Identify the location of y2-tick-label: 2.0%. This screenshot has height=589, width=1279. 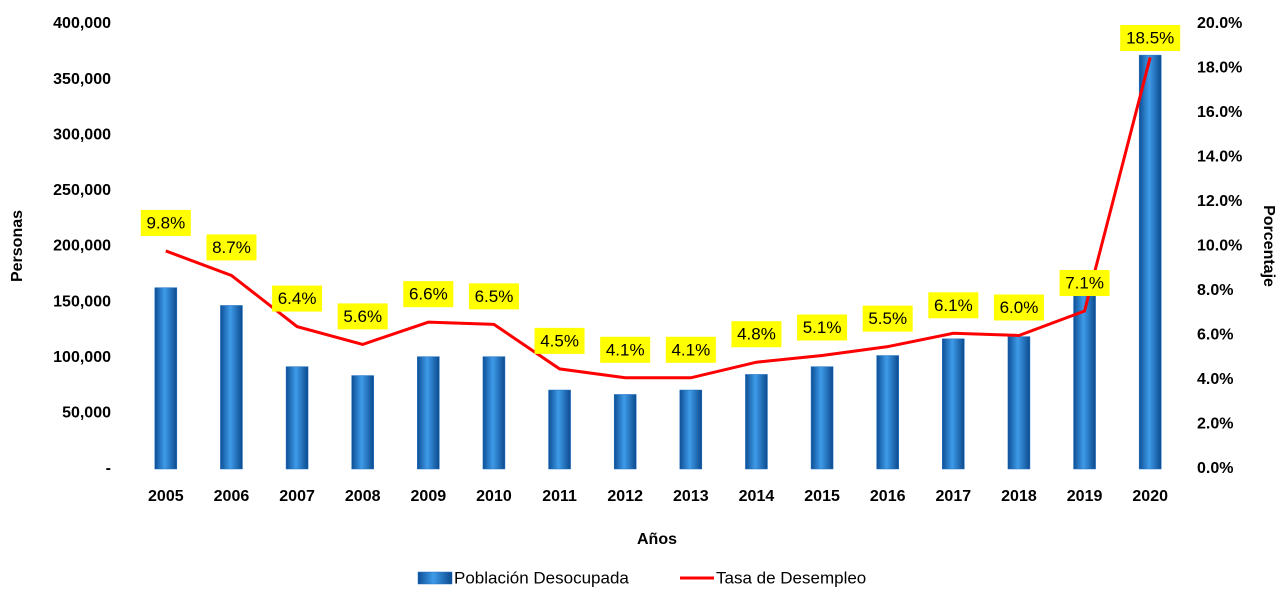
(1215, 424).